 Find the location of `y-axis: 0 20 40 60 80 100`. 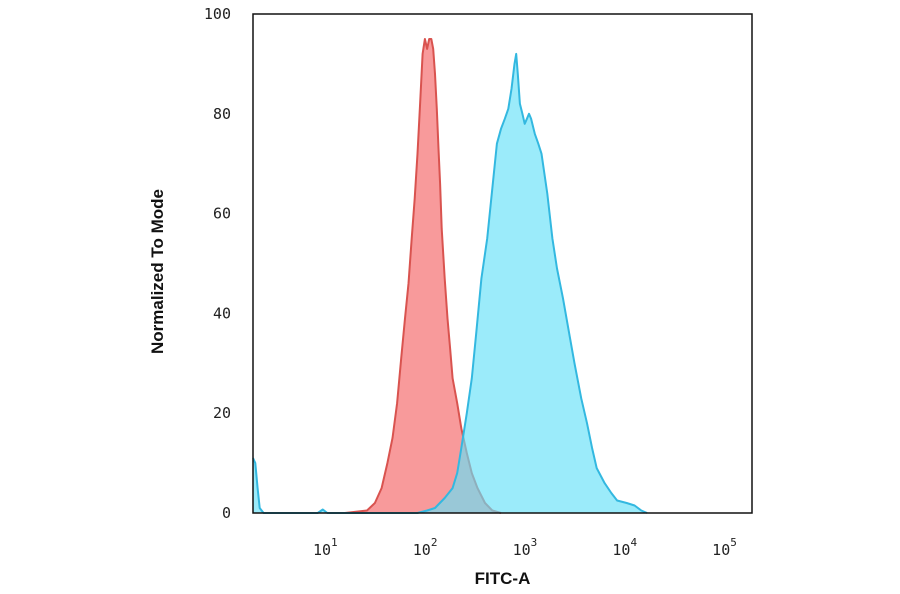

y-axis: 0 20 40 60 80 100 is located at coordinates (217, 263).